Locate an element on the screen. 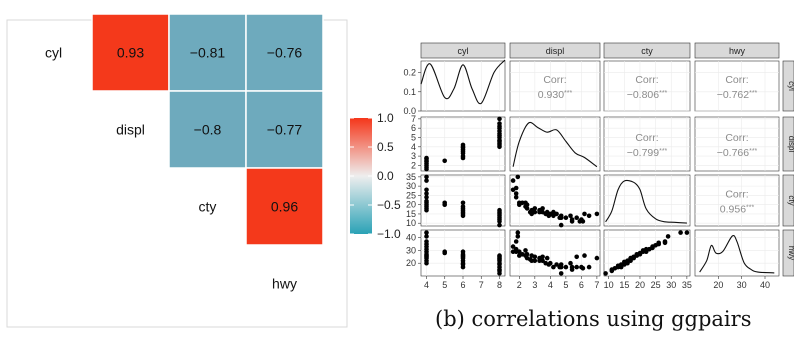 The image size is (794, 337). heatmap-variable-label: displ is located at coordinates (130, 130).